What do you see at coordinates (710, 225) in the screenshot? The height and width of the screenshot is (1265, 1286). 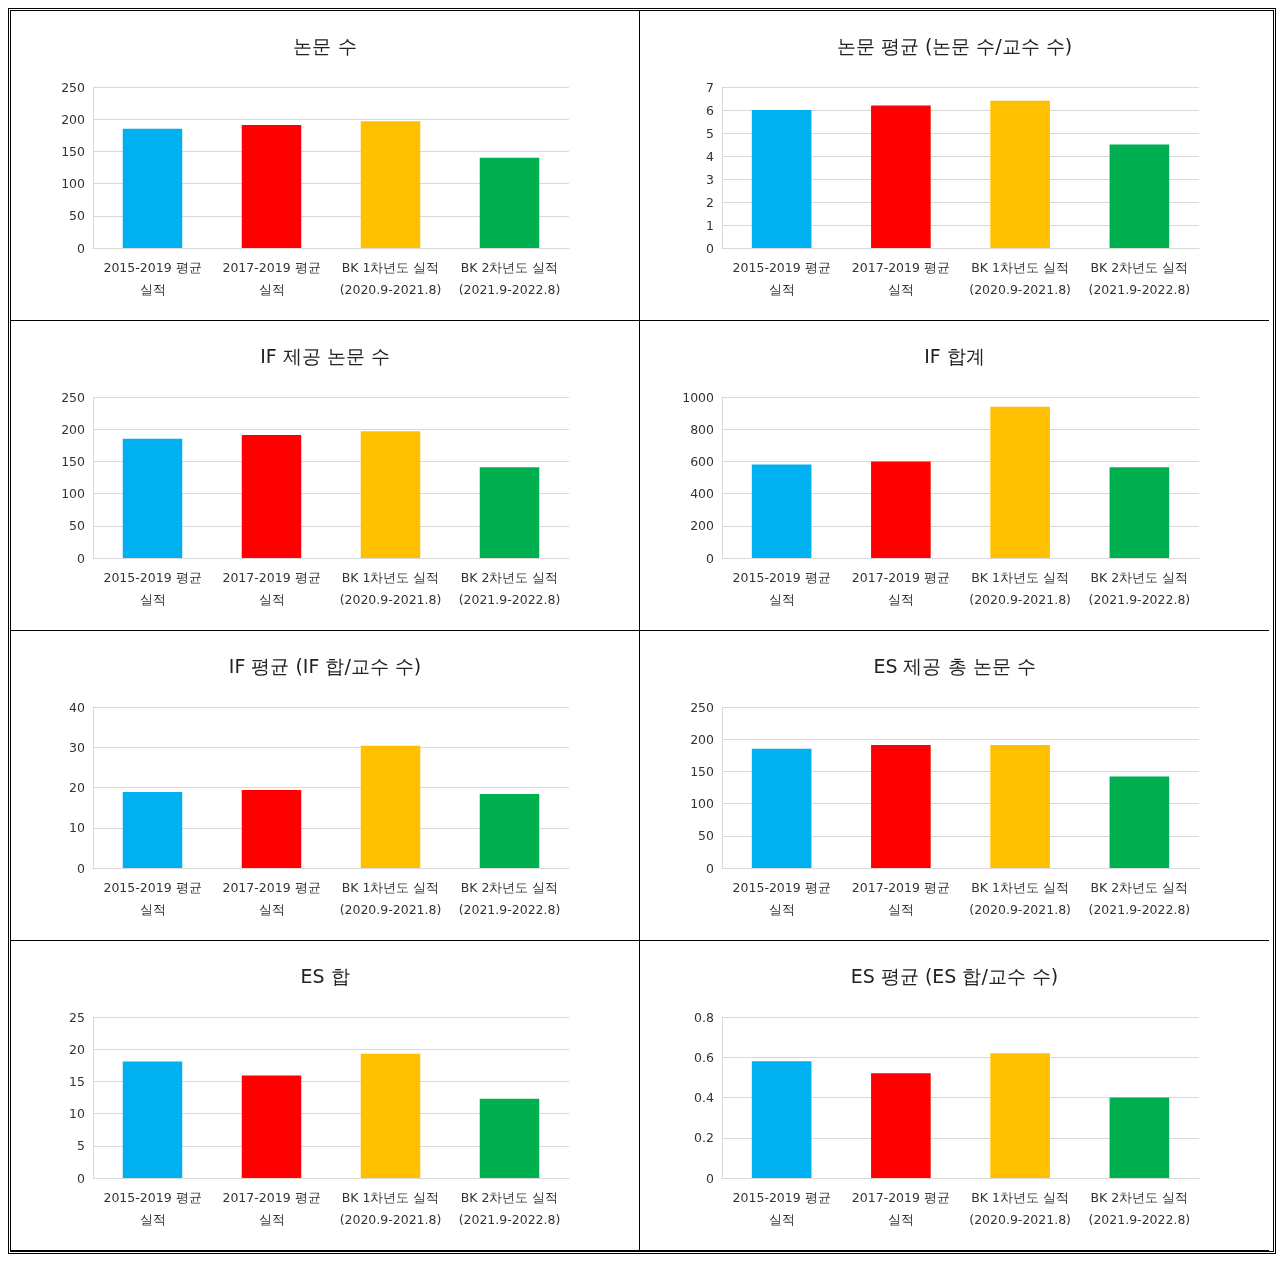 I see `y-tick-label: 1` at bounding box center [710, 225].